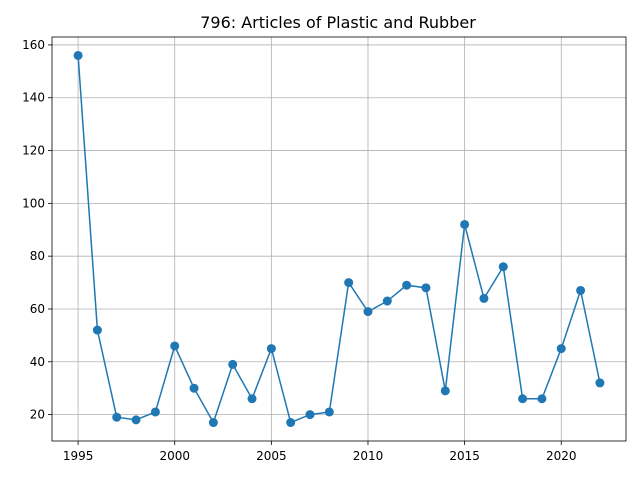 This screenshot has height=480, width=640. What do you see at coordinates (33, 151) in the screenshot?
I see `y-tick-label: 120` at bounding box center [33, 151].